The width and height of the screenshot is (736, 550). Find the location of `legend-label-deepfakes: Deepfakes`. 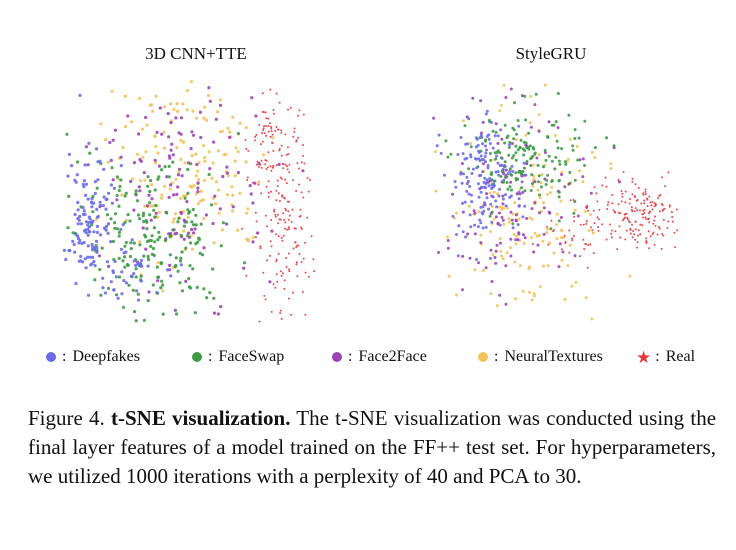

legend-label-deepfakes: Deepfakes is located at coordinates (106, 356).